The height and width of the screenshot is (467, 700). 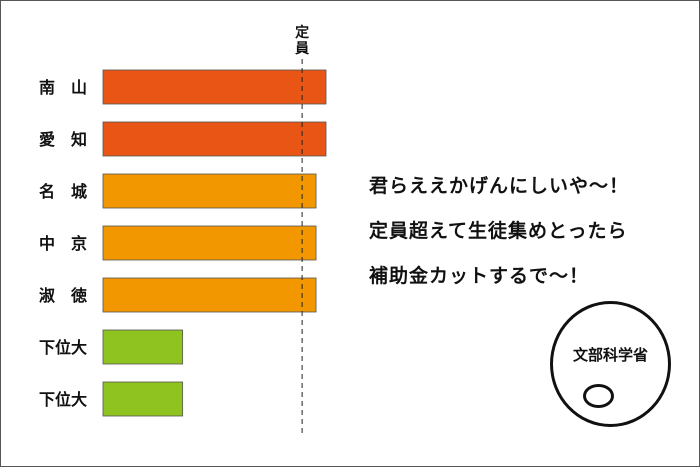 I want to click on speech-line-3: 補助金カットするで〜！, so click(x=479, y=276).